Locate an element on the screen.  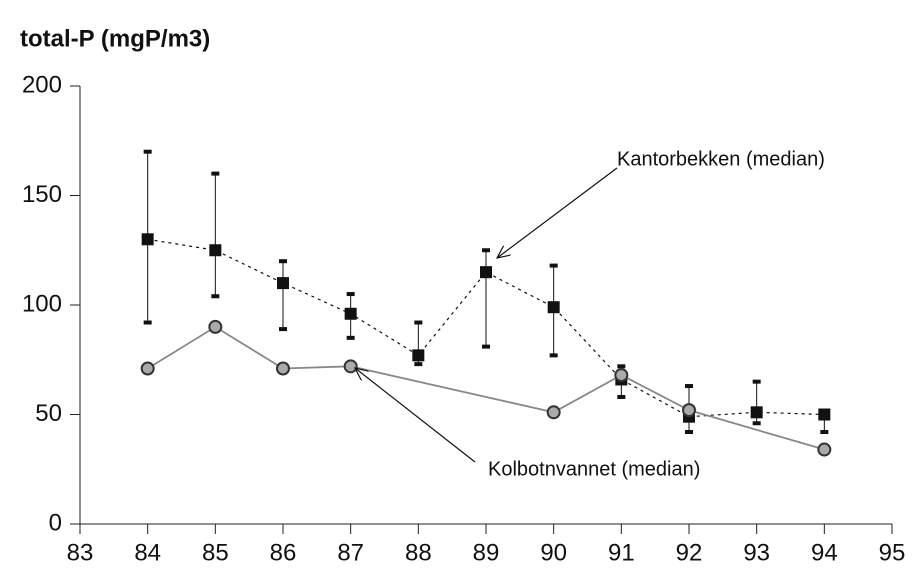
x-tick-label: 87 is located at coordinates (350, 552).